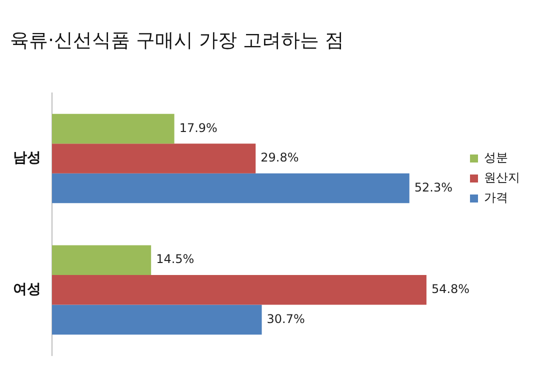 This screenshot has width=540, height=367. I want to click on chart-title: 육류·신선식품 구매시 가장 고려하는 점, so click(177, 40).